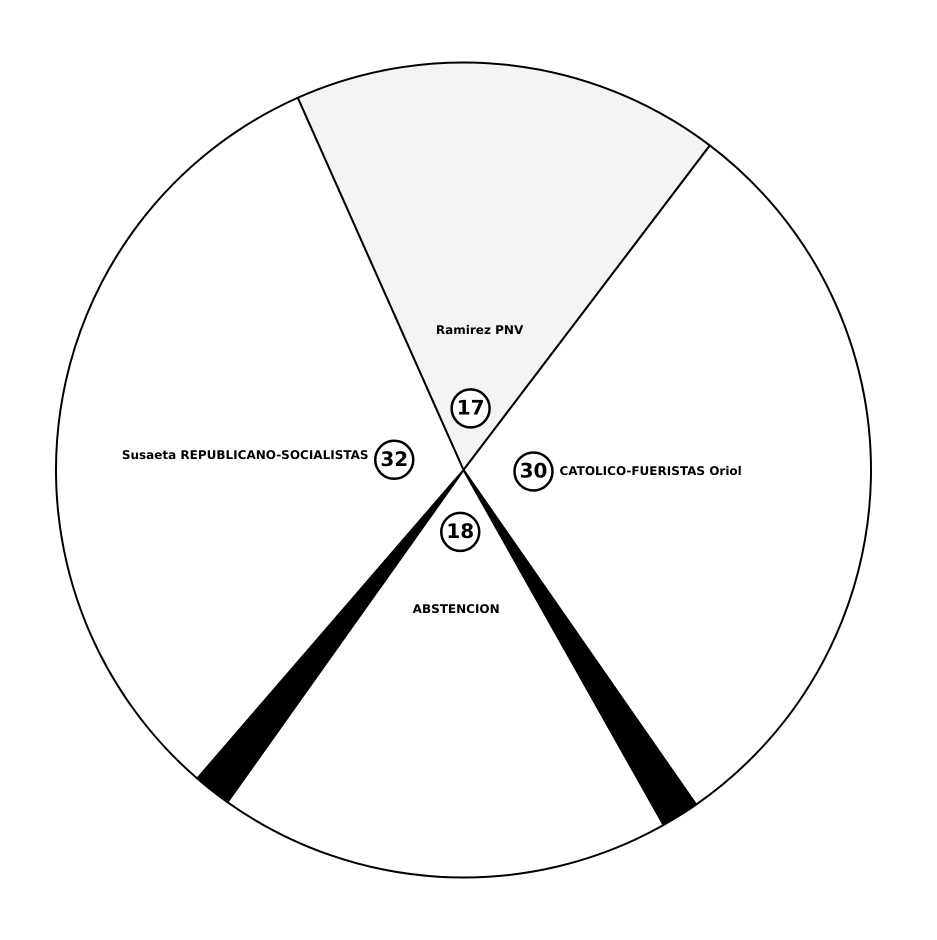  I want to click on data-label: 32, so click(394, 458).